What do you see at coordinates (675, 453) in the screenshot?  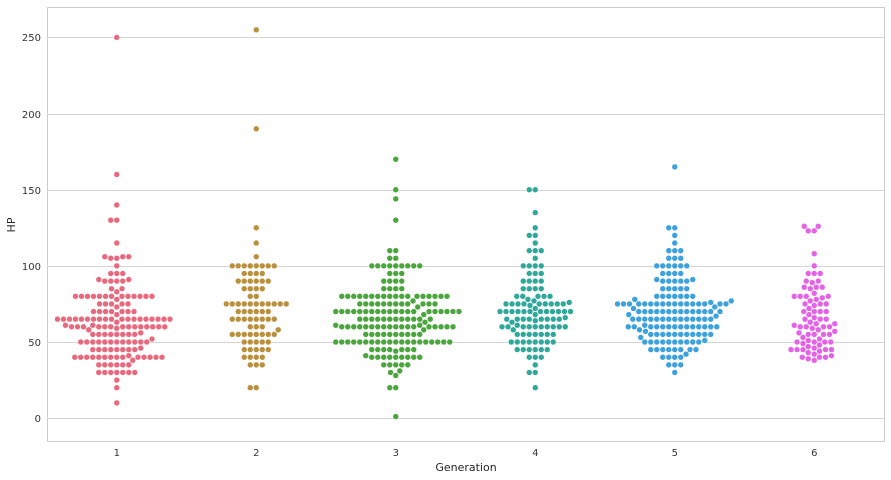 I see `x-tick-label: 5` at bounding box center [675, 453].